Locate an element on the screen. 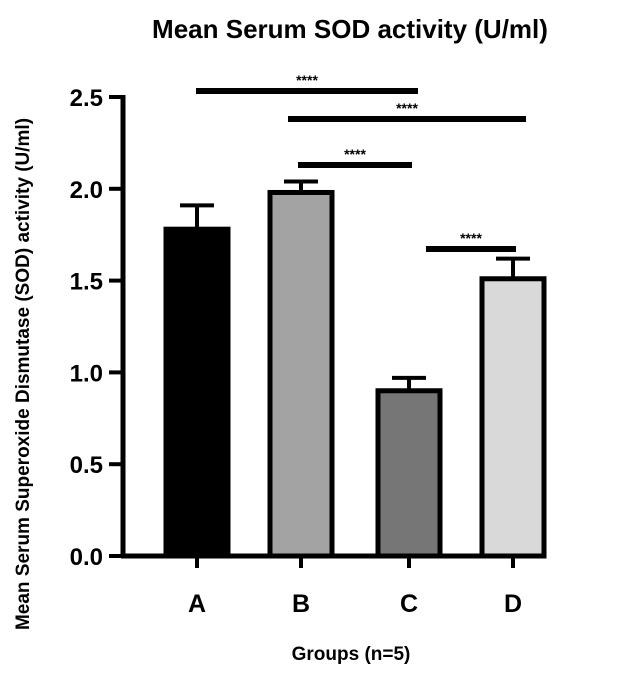  x-tick-label-a: A is located at coordinates (197, 604).